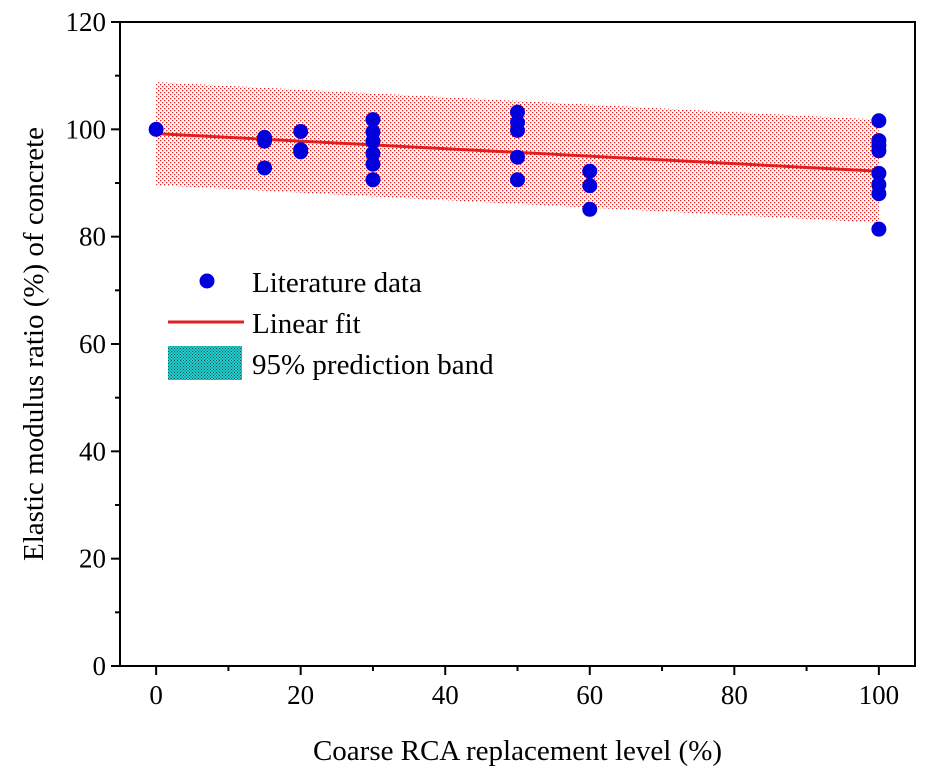 The width and height of the screenshot is (950, 776). What do you see at coordinates (100, 666) in the screenshot?
I see `y-tick-label: 0` at bounding box center [100, 666].